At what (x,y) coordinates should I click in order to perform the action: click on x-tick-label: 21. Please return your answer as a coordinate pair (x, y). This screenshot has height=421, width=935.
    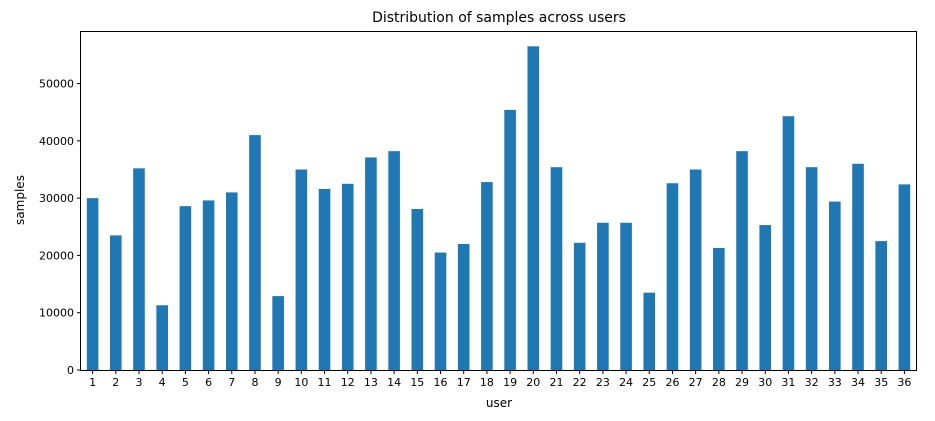
    Looking at the image, I should click on (556, 382).